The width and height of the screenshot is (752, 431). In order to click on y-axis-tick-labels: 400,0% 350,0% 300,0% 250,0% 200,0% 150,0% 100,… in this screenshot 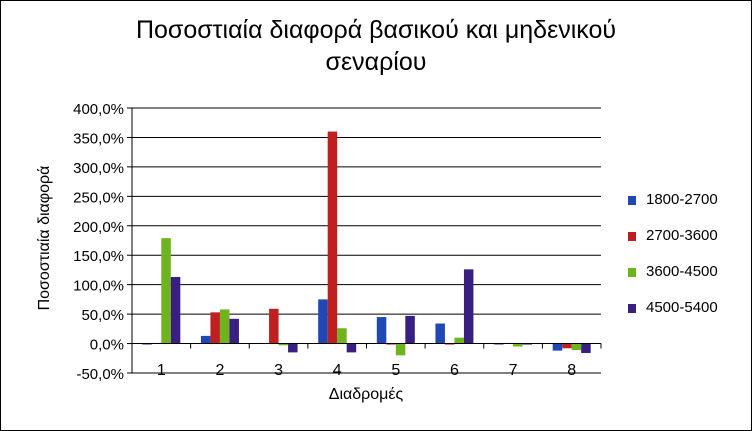, I will do `click(98, 242)`.